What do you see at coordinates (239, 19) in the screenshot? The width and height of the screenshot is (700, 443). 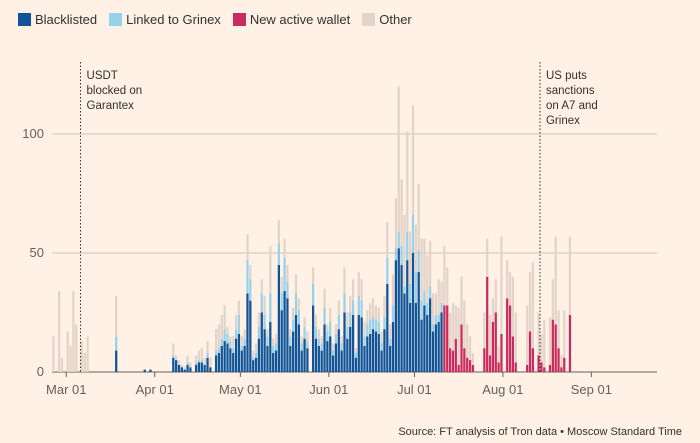 I see `legend-swatch-new-active-wallet` at bounding box center [239, 19].